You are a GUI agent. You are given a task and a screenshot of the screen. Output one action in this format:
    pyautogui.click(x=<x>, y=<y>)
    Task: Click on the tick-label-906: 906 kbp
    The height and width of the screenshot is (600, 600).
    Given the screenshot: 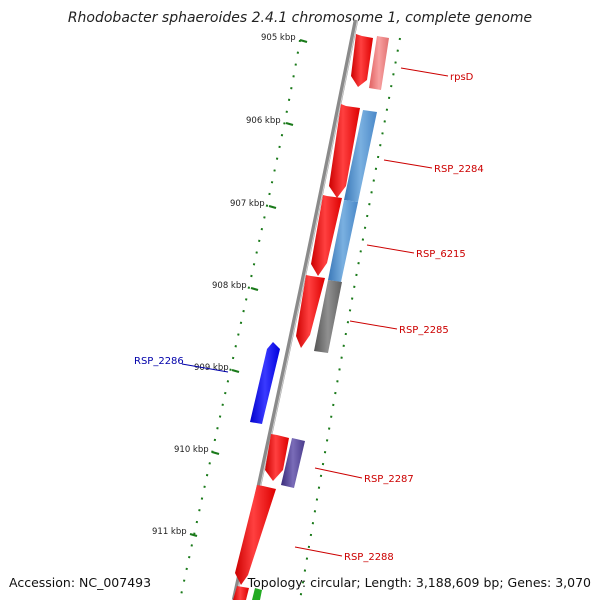 What is the action you would take?
    pyautogui.click(x=263, y=121)
    